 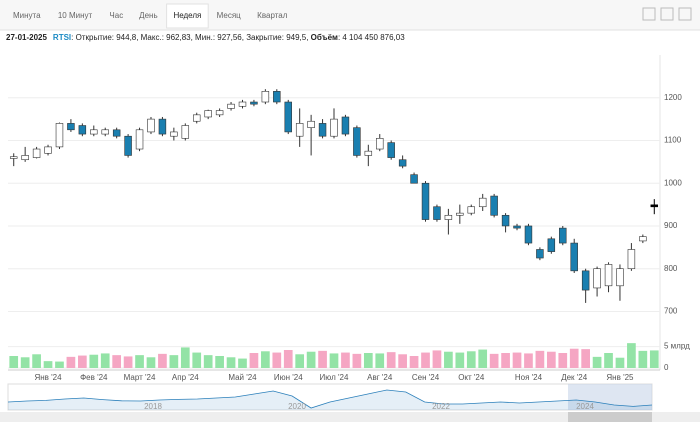 I want to click on tab: Час, so click(x=116, y=15).